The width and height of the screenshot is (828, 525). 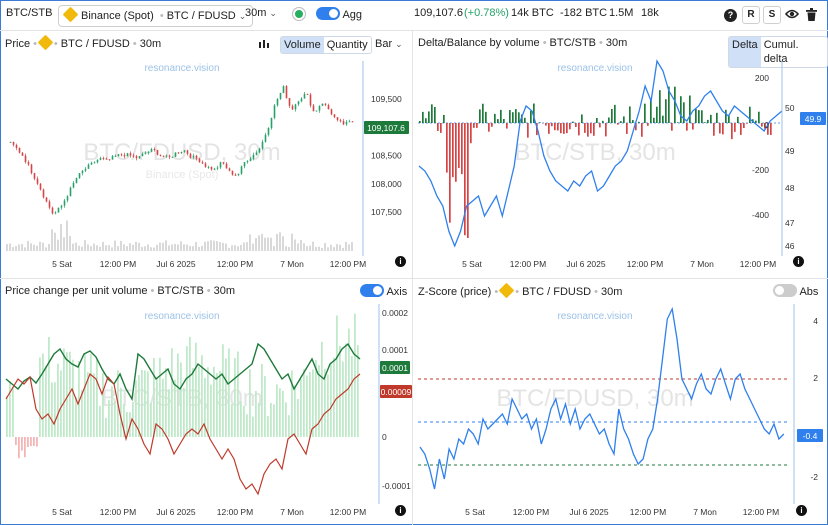 What do you see at coordinates (751, 15) in the screenshot?
I see `r-button: R` at bounding box center [751, 15].